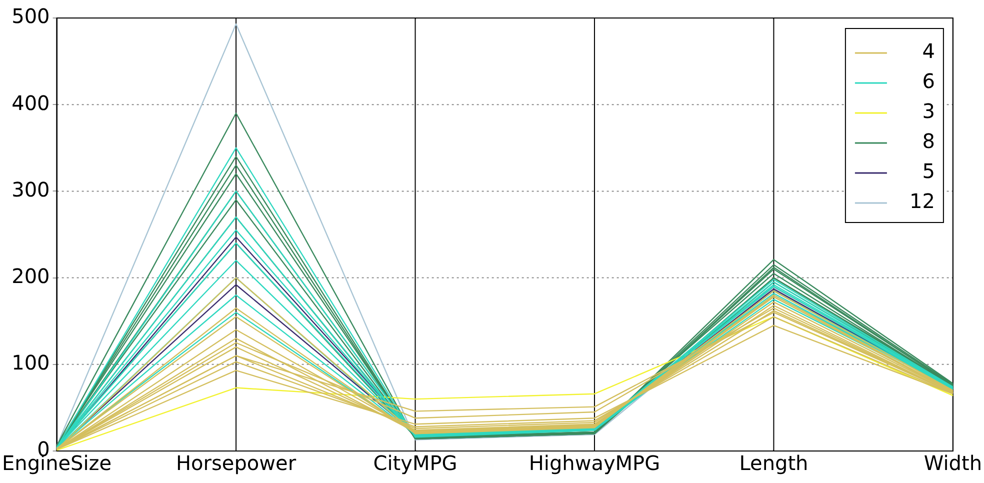 This screenshot has width=984, height=483. What do you see at coordinates (415, 463) in the screenshot?
I see `x-tick-label: CityMPG` at bounding box center [415, 463].